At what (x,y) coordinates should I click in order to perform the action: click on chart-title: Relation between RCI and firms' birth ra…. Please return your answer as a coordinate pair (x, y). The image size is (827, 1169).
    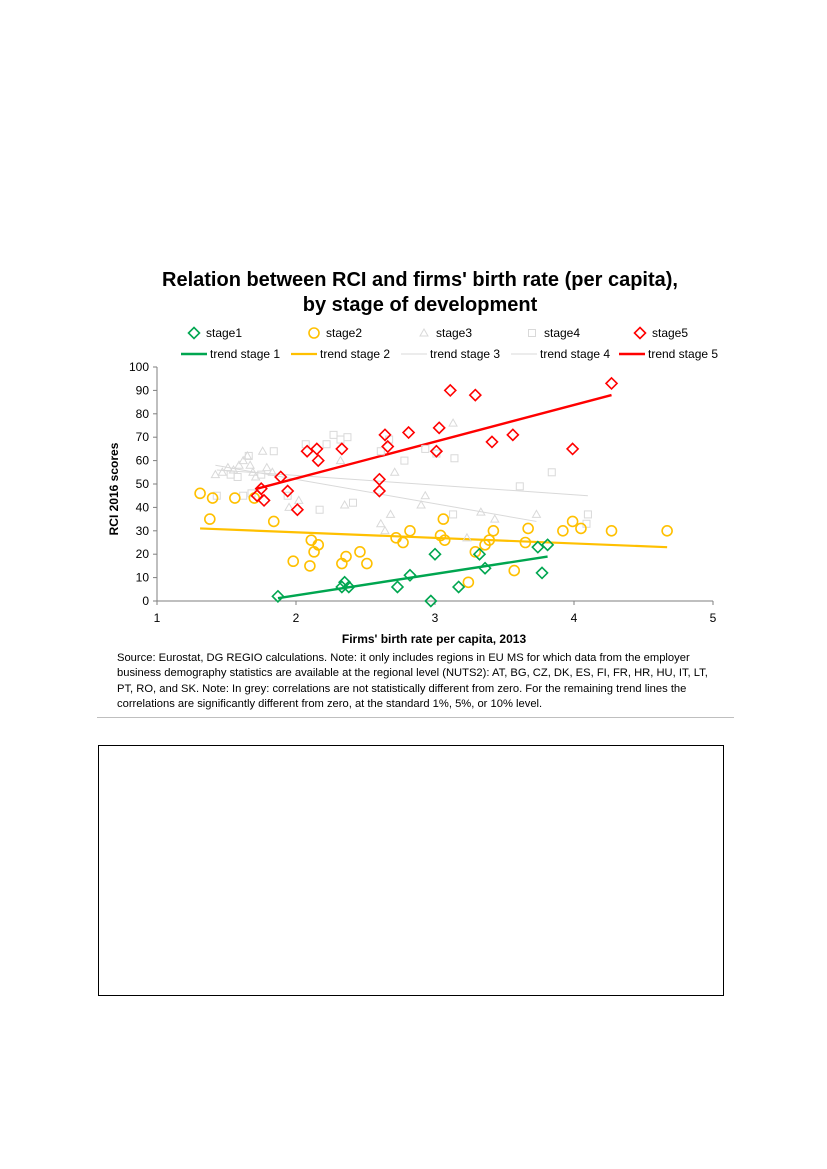
    Looking at the image, I should click on (420, 292).